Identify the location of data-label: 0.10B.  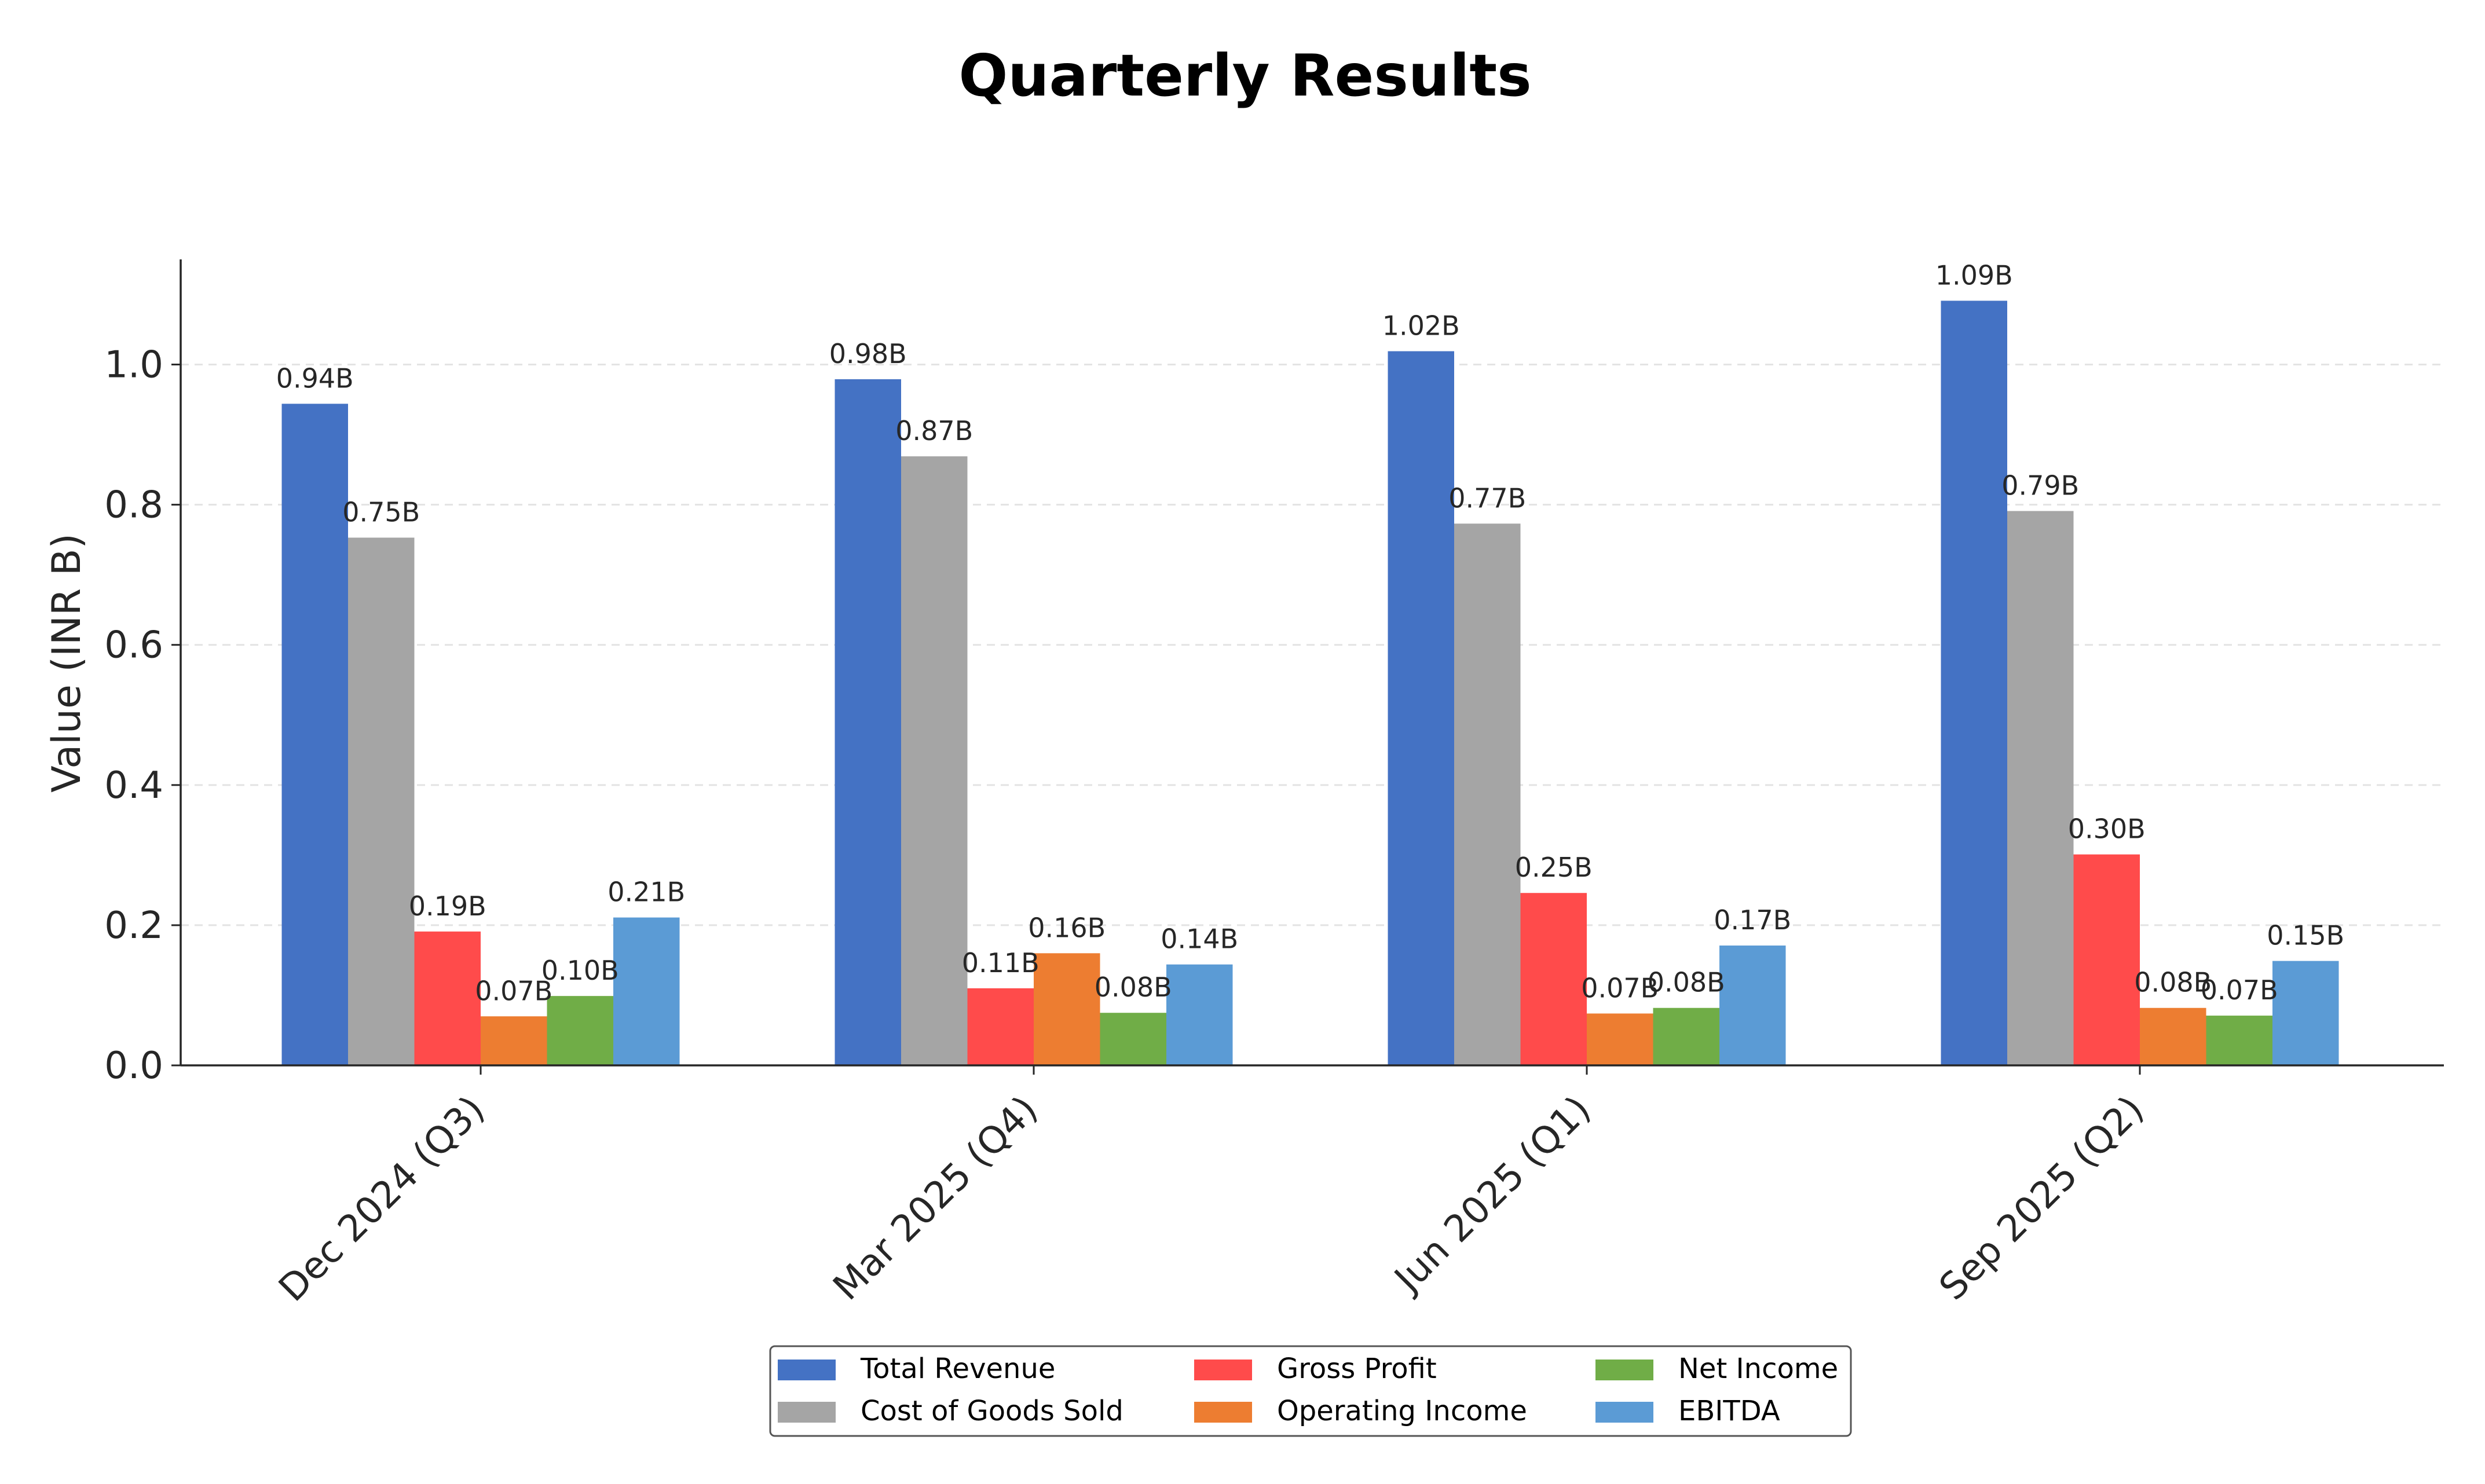
(580, 970).